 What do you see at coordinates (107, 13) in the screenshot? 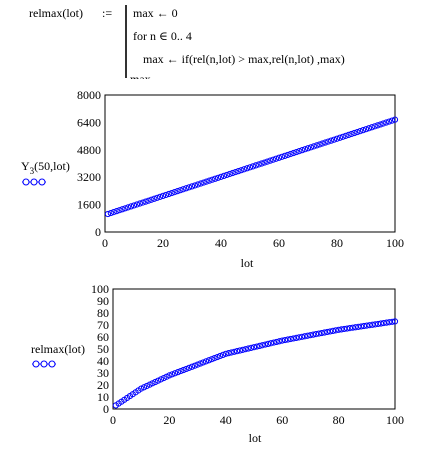
I see `define-operator: :=` at bounding box center [107, 13].